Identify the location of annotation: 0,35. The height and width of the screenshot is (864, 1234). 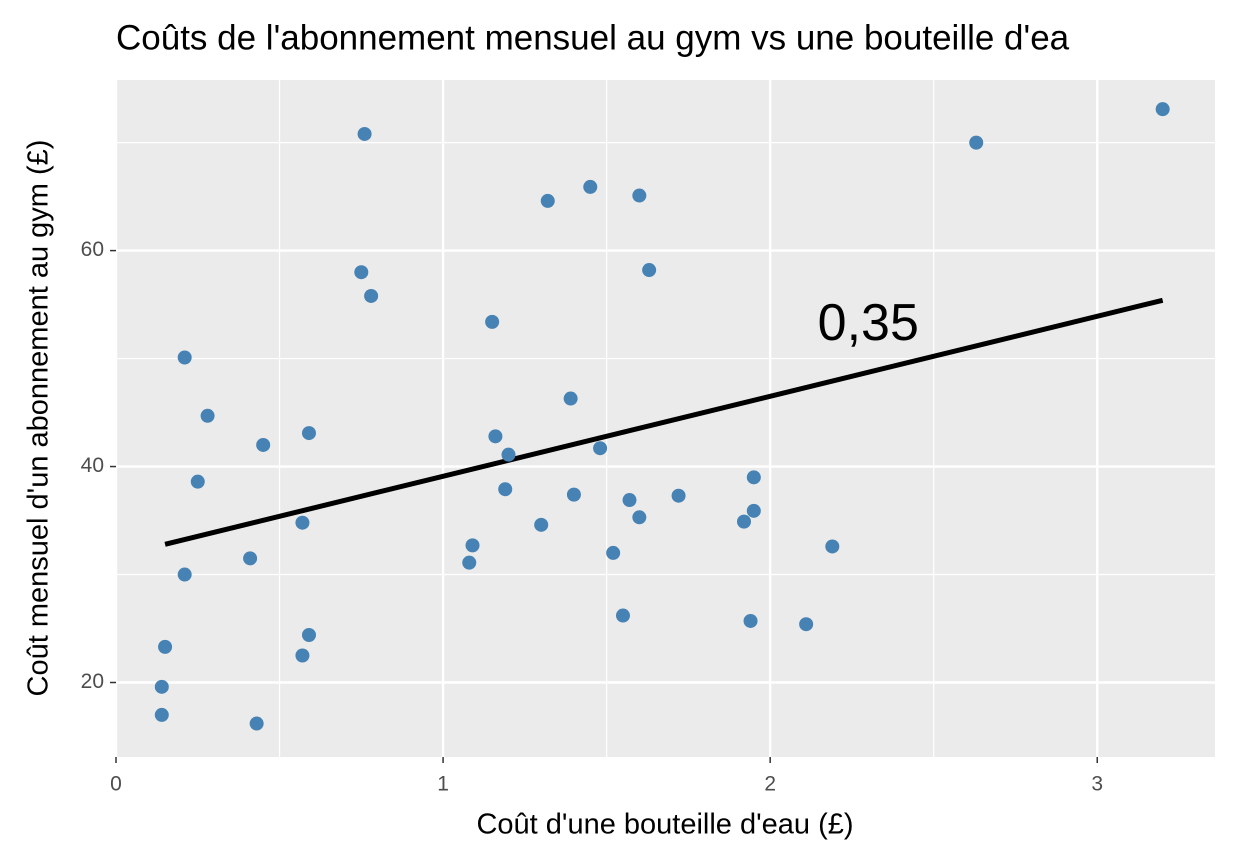
(868, 323).